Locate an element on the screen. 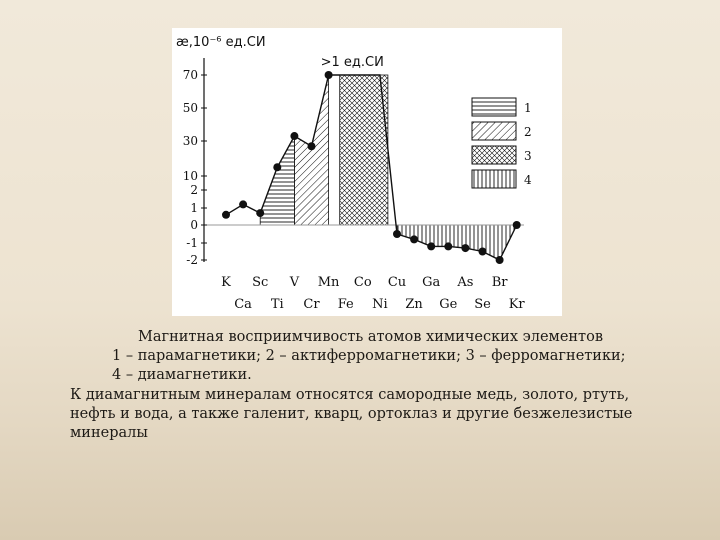 Image resolution: width=720 pixels, height=540 pixels. element-label-kr: Kr is located at coordinates (517, 304).